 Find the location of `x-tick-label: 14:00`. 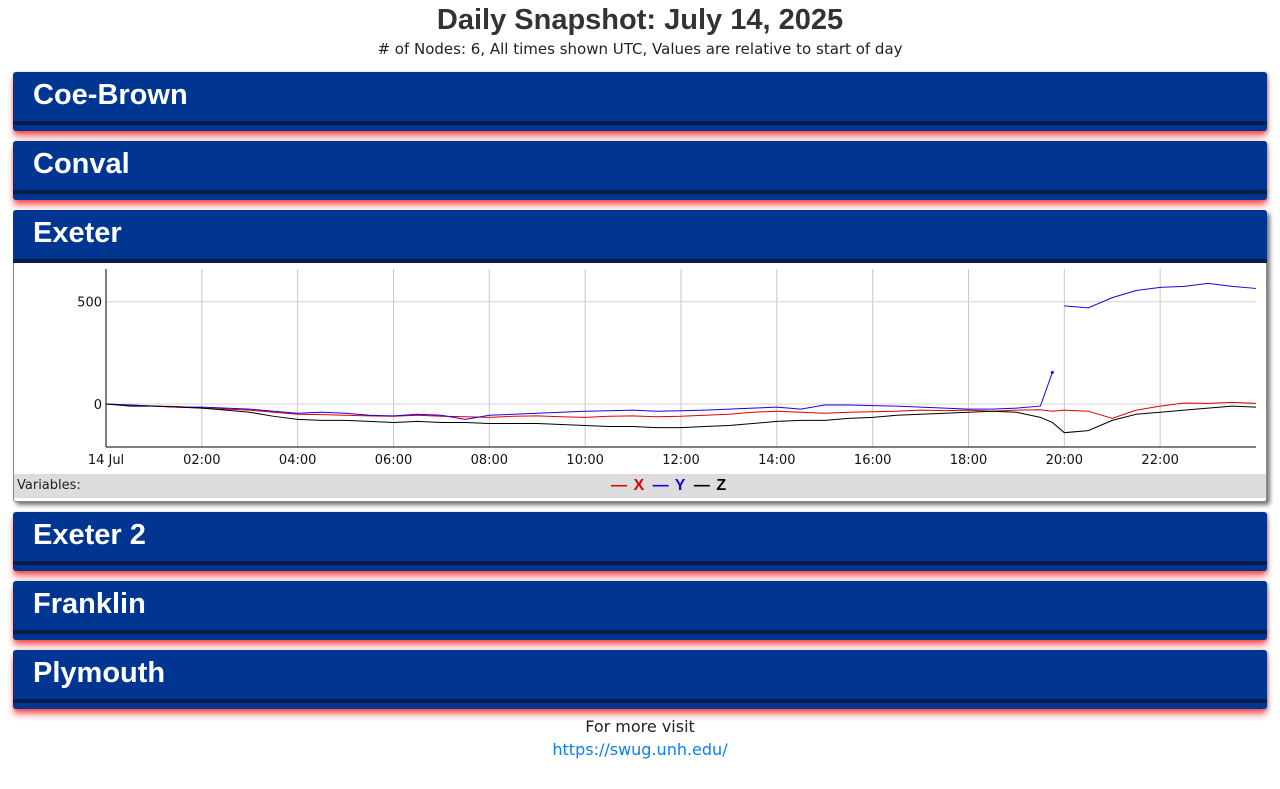

x-tick-label: 14:00 is located at coordinates (776, 460).